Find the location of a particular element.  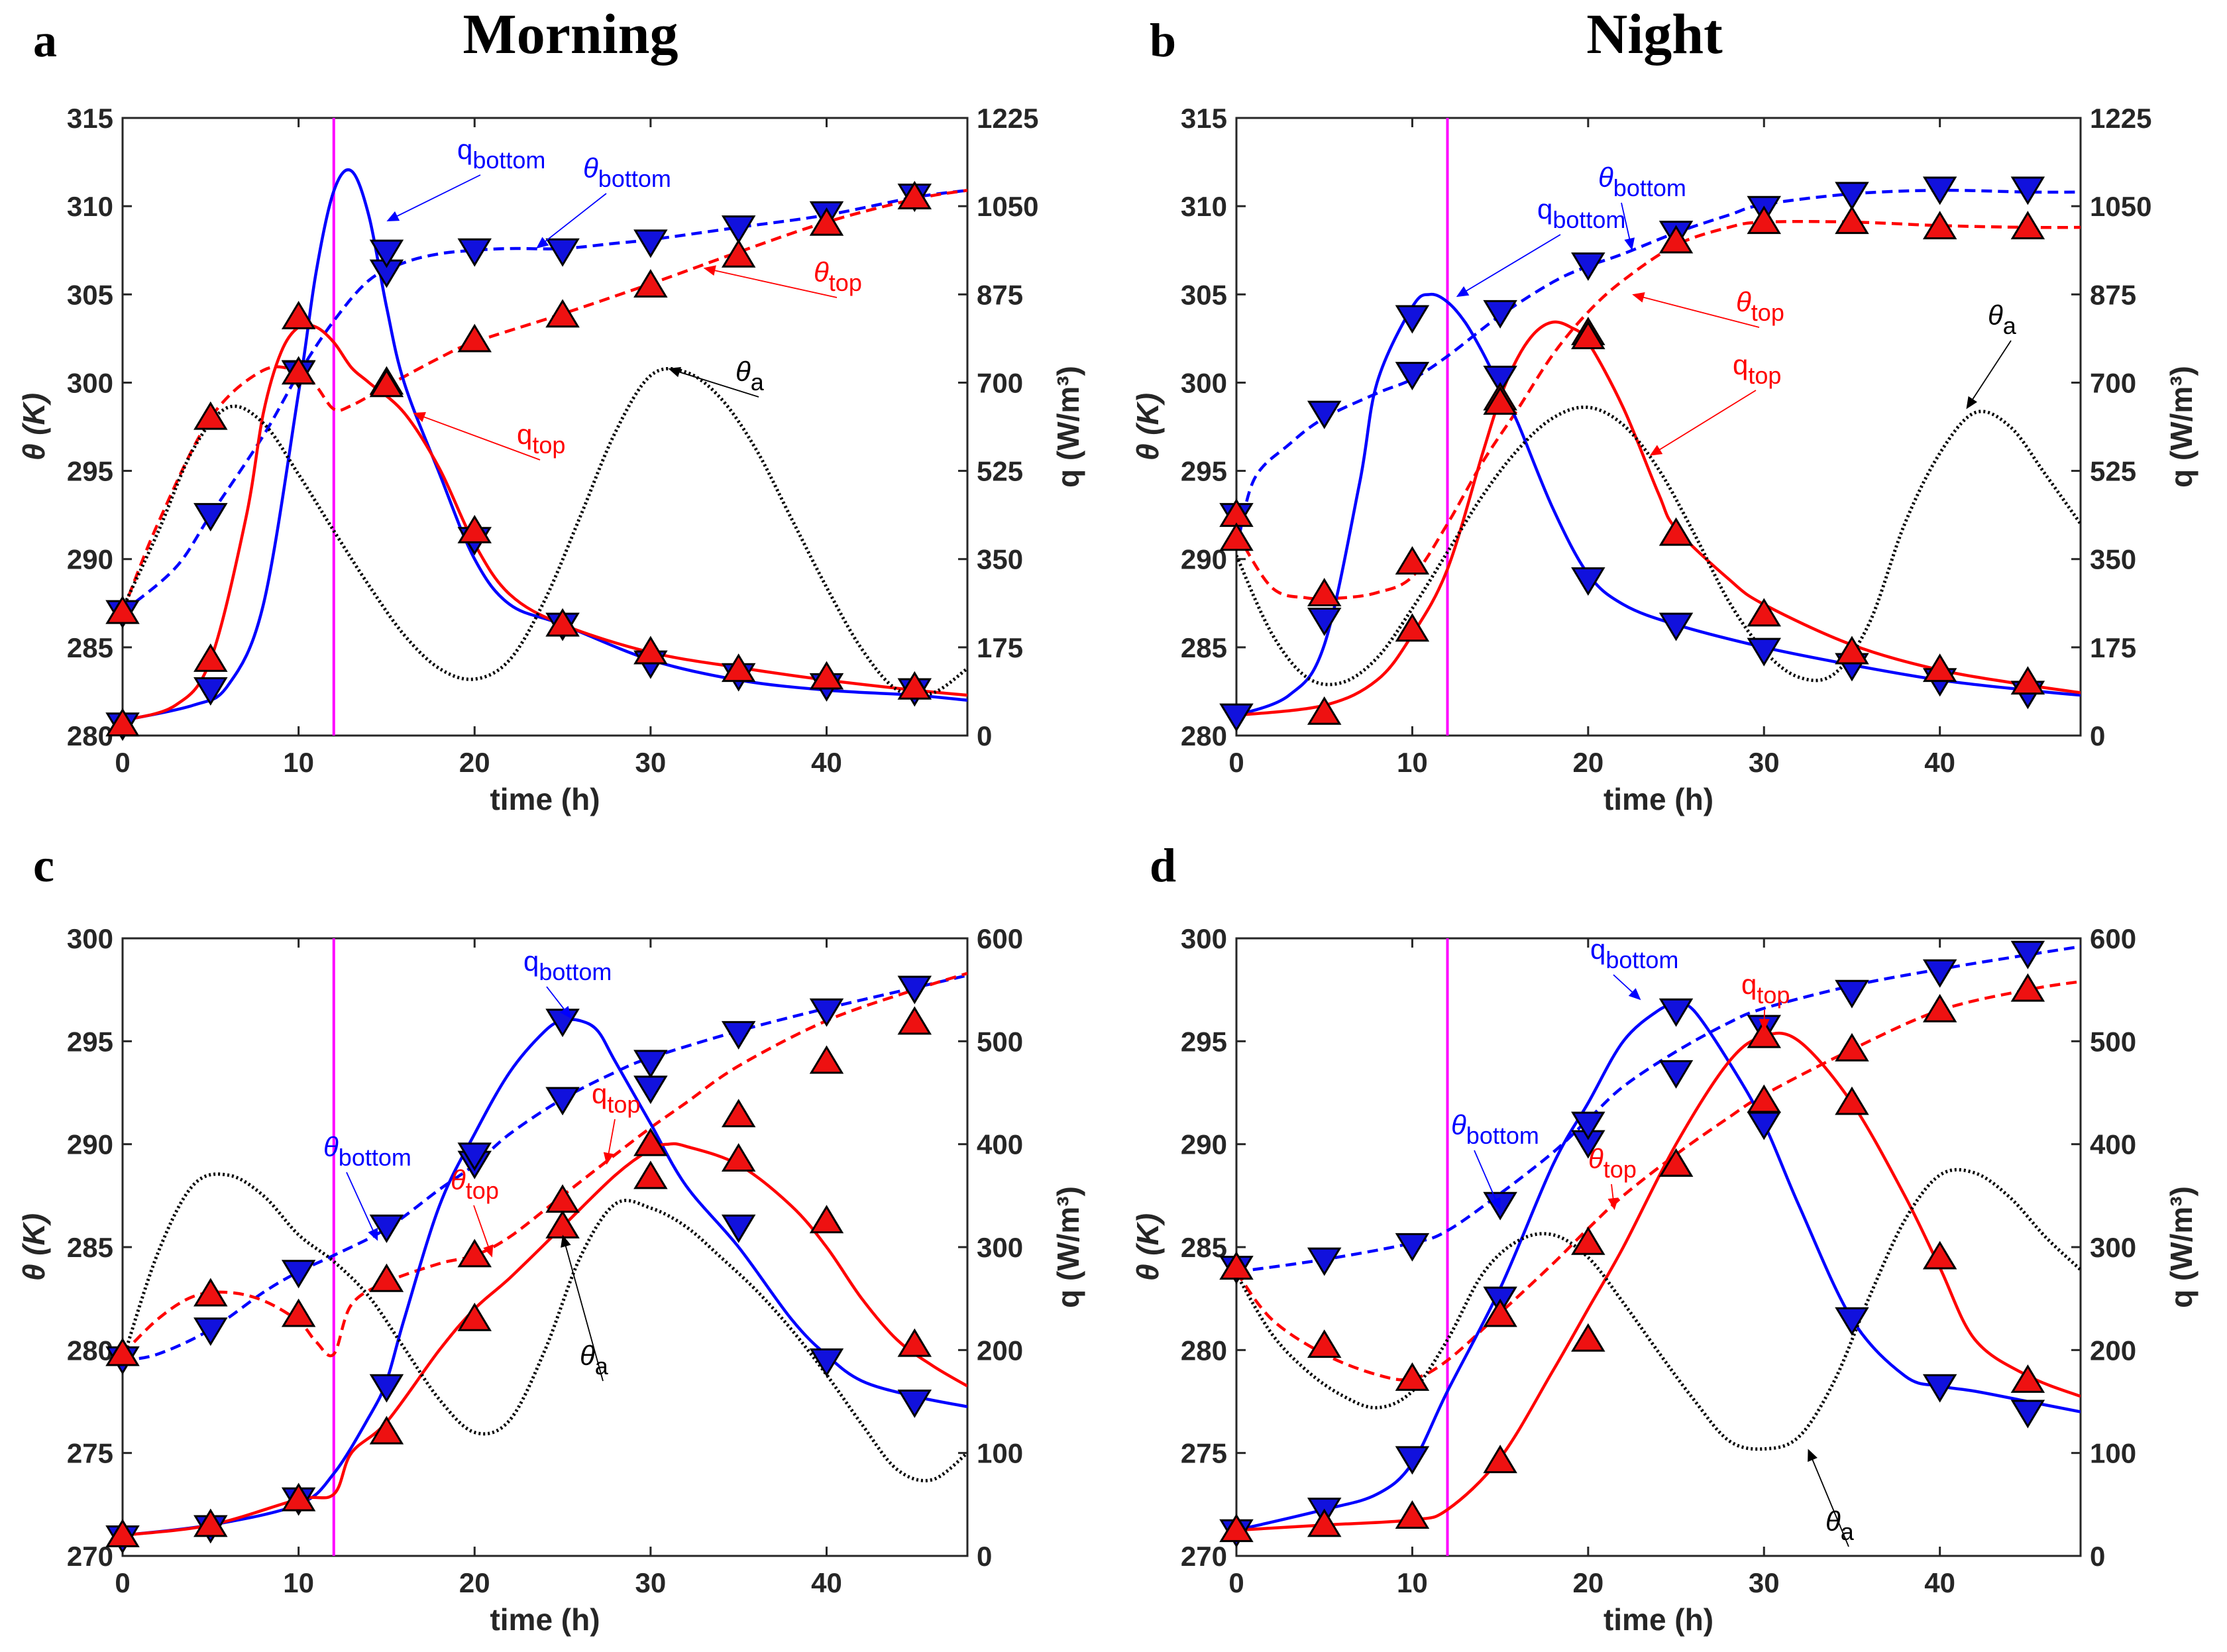

annotation-label: qbottom is located at coordinates (1634, 954).